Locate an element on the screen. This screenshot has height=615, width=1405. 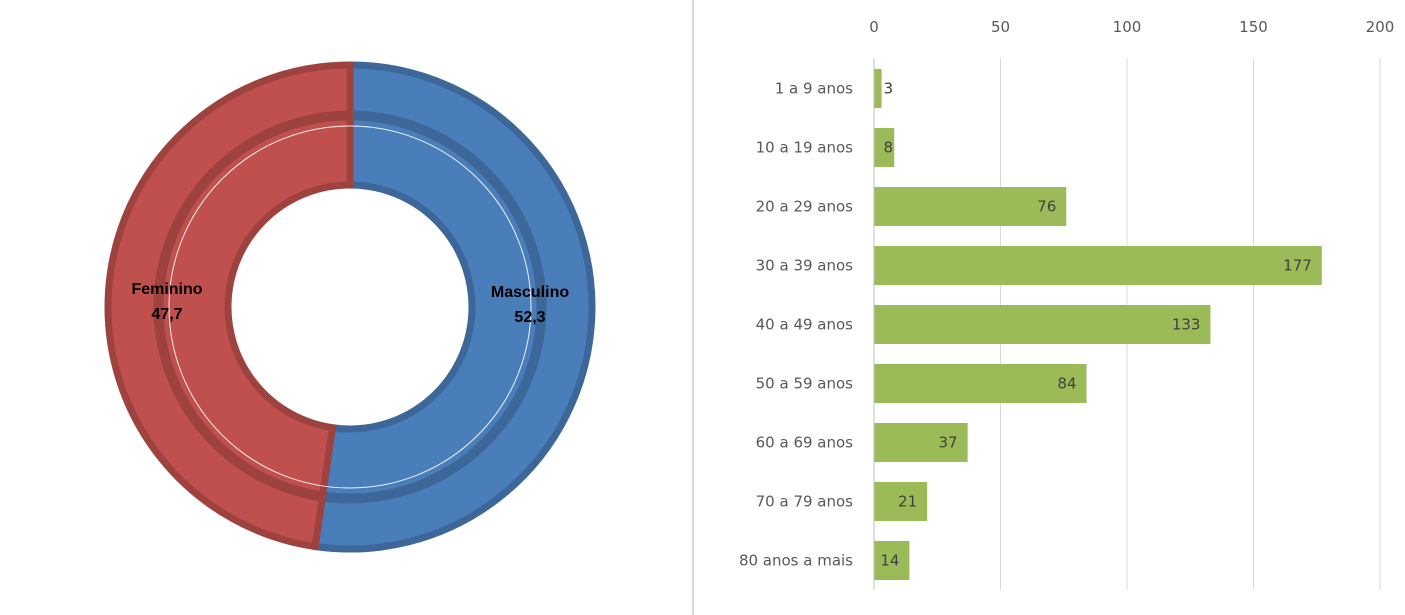
inner-slice-masculino is located at coordinates (431, 307).